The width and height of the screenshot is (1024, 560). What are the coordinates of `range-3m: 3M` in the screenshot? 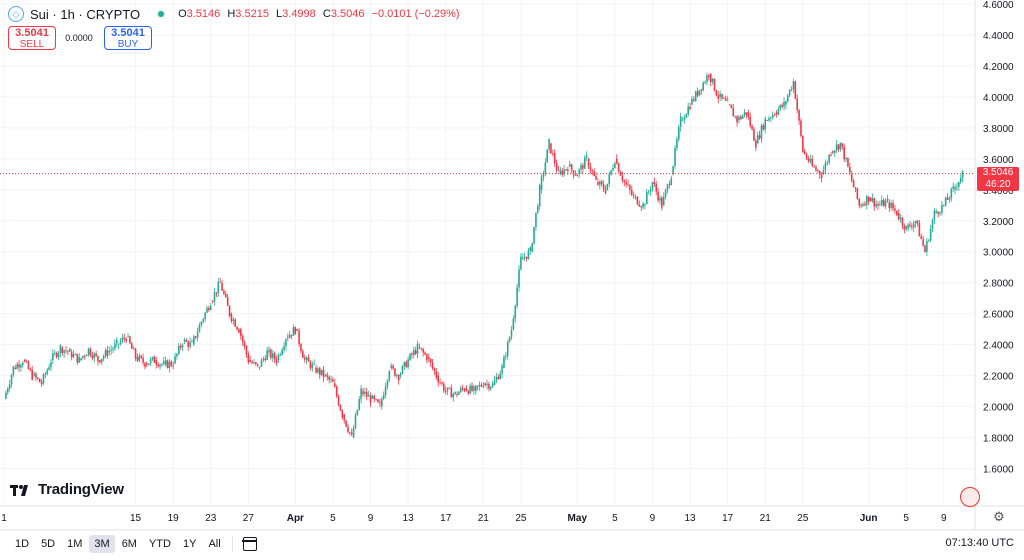 It's located at (102, 544).